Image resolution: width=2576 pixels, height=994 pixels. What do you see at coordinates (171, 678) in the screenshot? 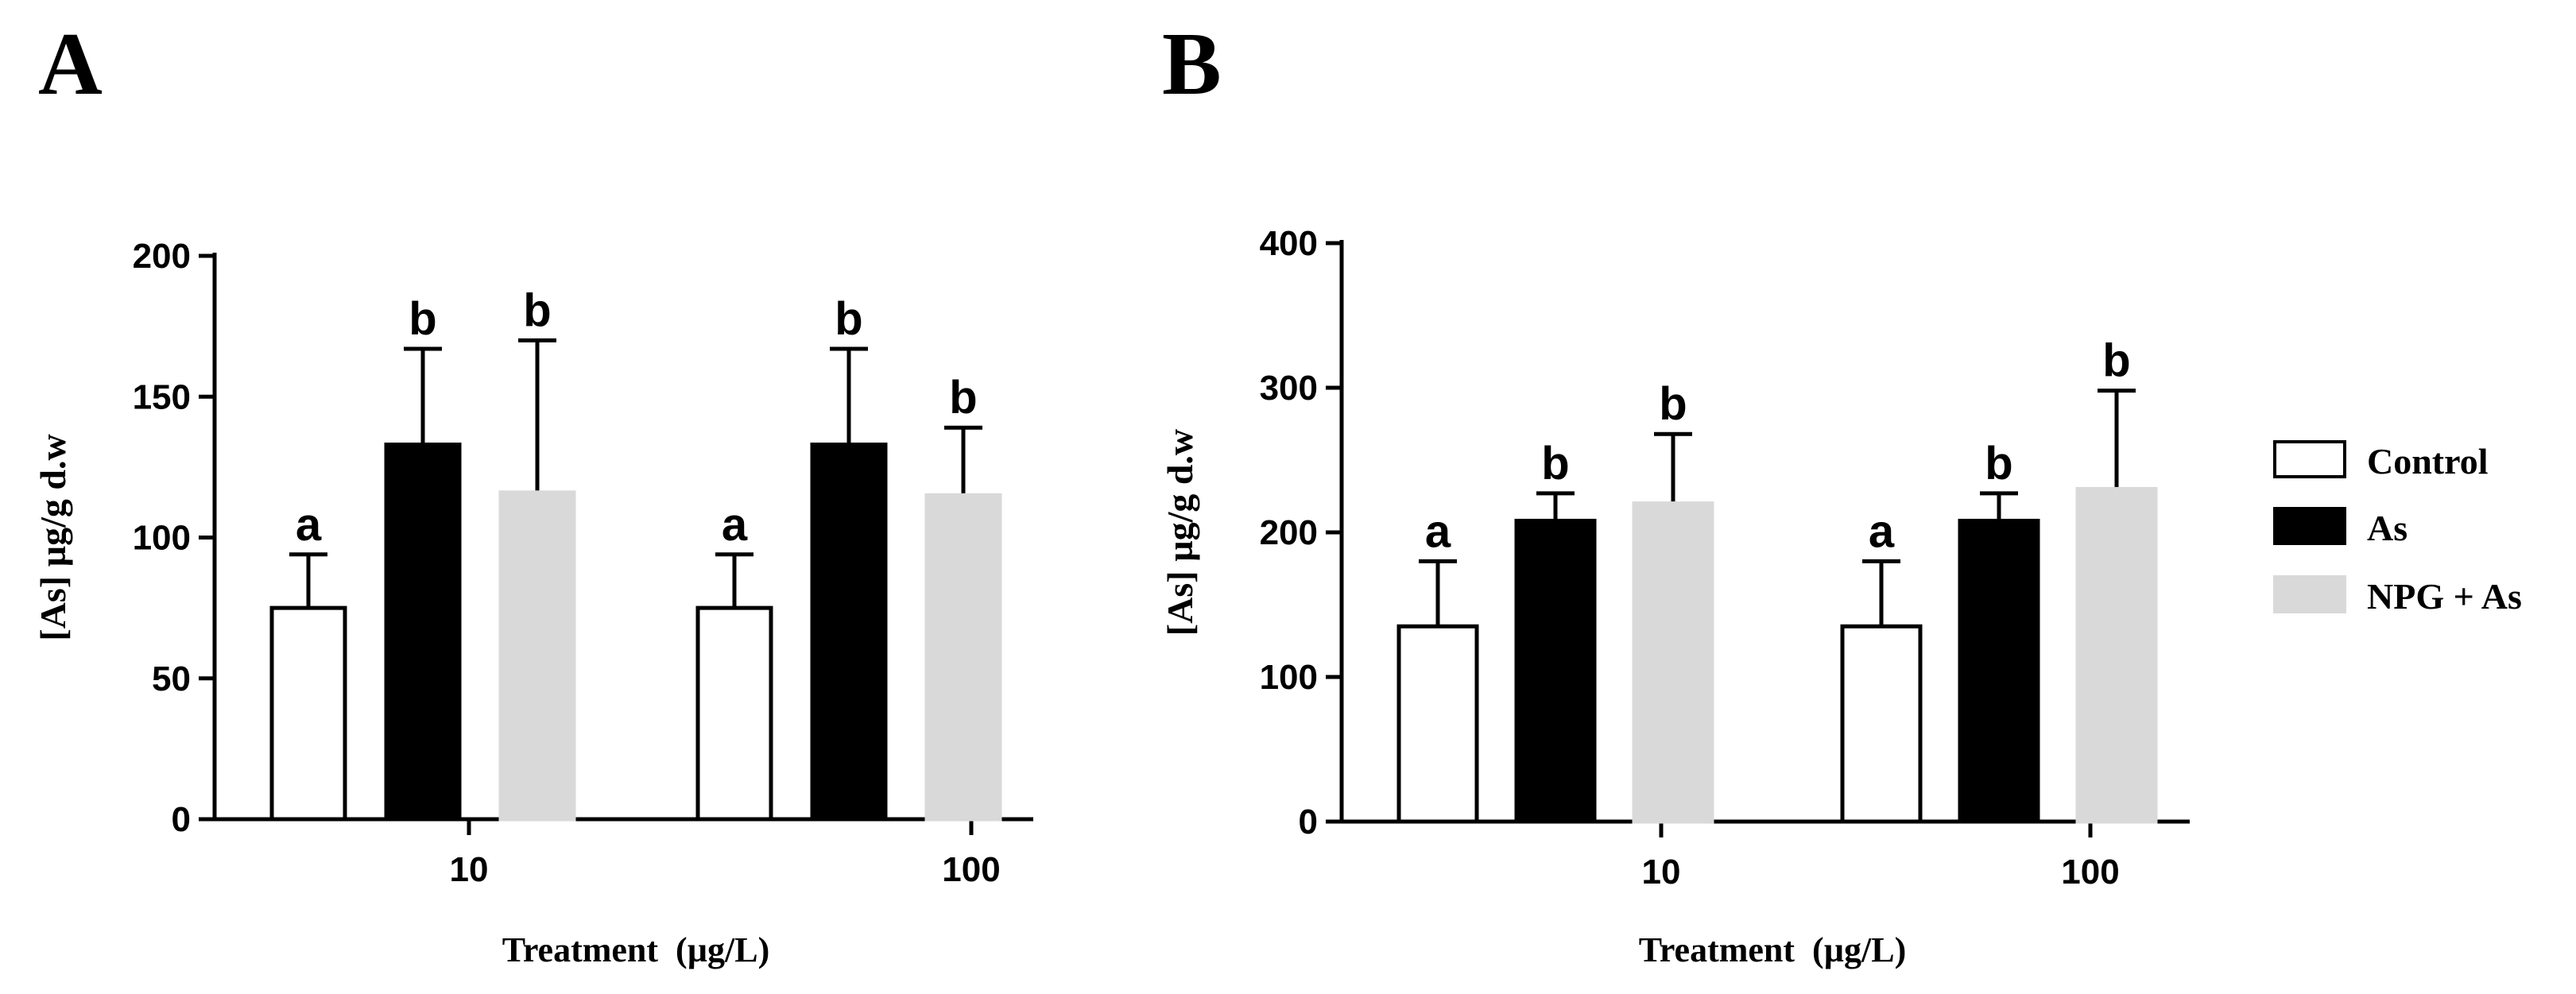
I see `y-tick-label: 50` at bounding box center [171, 678].